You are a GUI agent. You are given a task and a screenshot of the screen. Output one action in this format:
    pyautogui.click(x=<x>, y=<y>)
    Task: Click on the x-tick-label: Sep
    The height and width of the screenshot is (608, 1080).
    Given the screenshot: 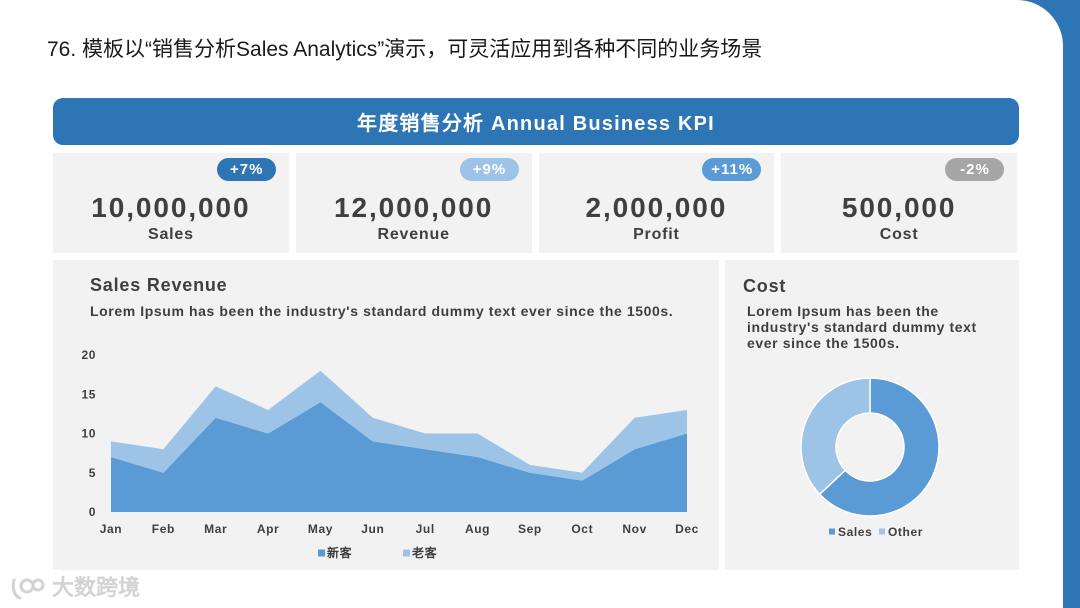 What is the action you would take?
    pyautogui.click(x=530, y=529)
    